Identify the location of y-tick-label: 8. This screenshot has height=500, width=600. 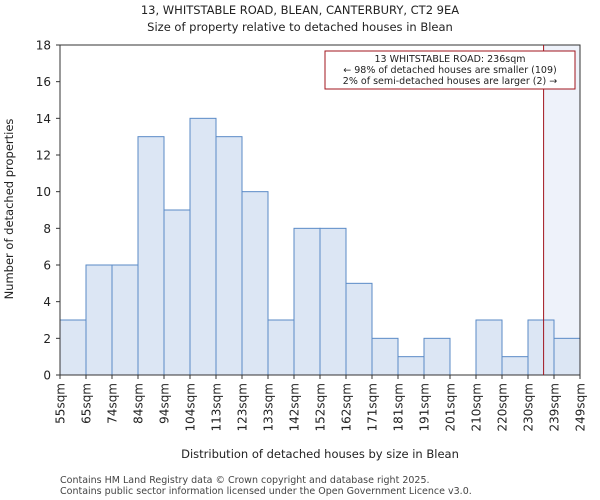
(47, 229).